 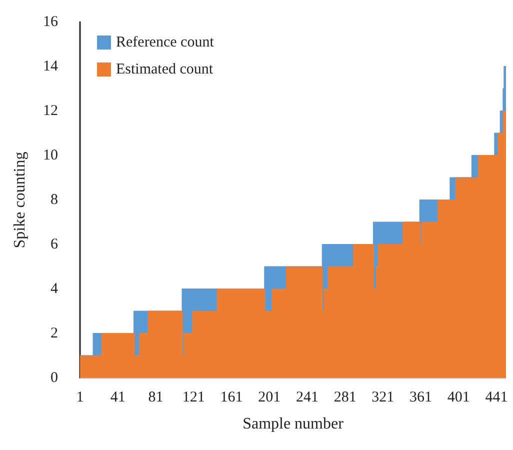 I want to click on y-tick-label: 16, so click(x=50, y=22).